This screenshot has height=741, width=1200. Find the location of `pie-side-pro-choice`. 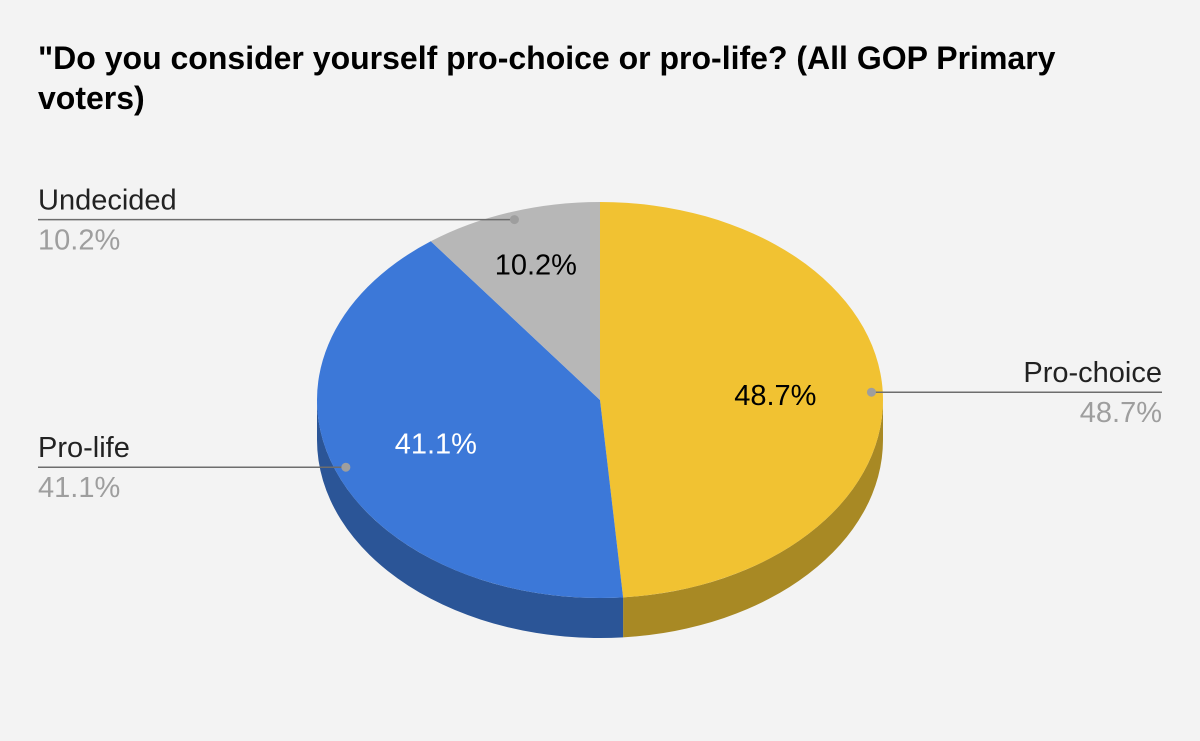

pie-side-pro-choice is located at coordinates (753, 519).